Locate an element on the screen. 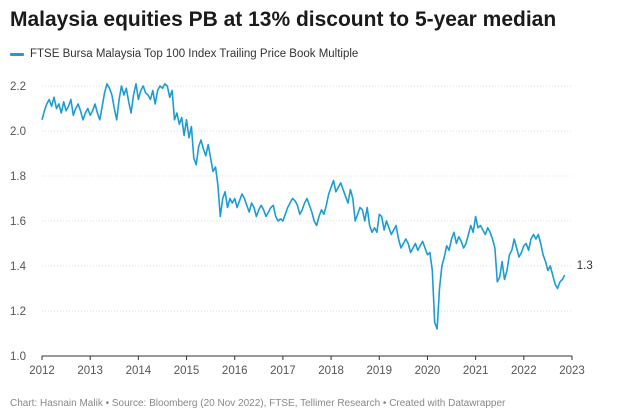  x-tick-label: 2023 is located at coordinates (572, 371).